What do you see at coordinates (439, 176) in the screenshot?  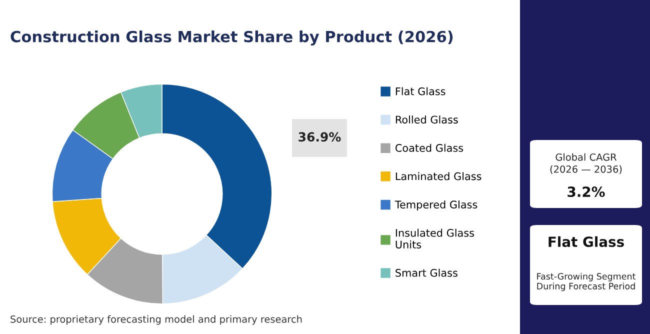 I see `legend-label: Laminated Glass` at bounding box center [439, 176].